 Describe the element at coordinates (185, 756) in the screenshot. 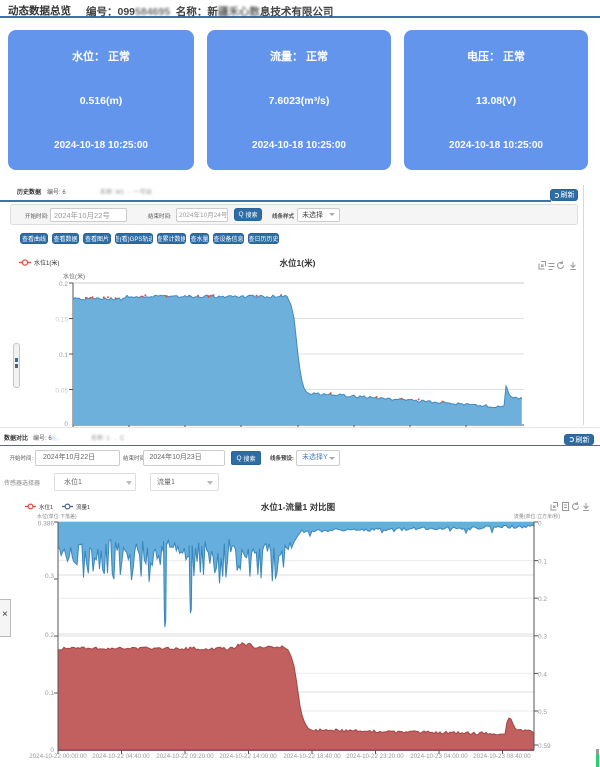

I see `svg-text: 2024-10-22 09:20:00` at that location.